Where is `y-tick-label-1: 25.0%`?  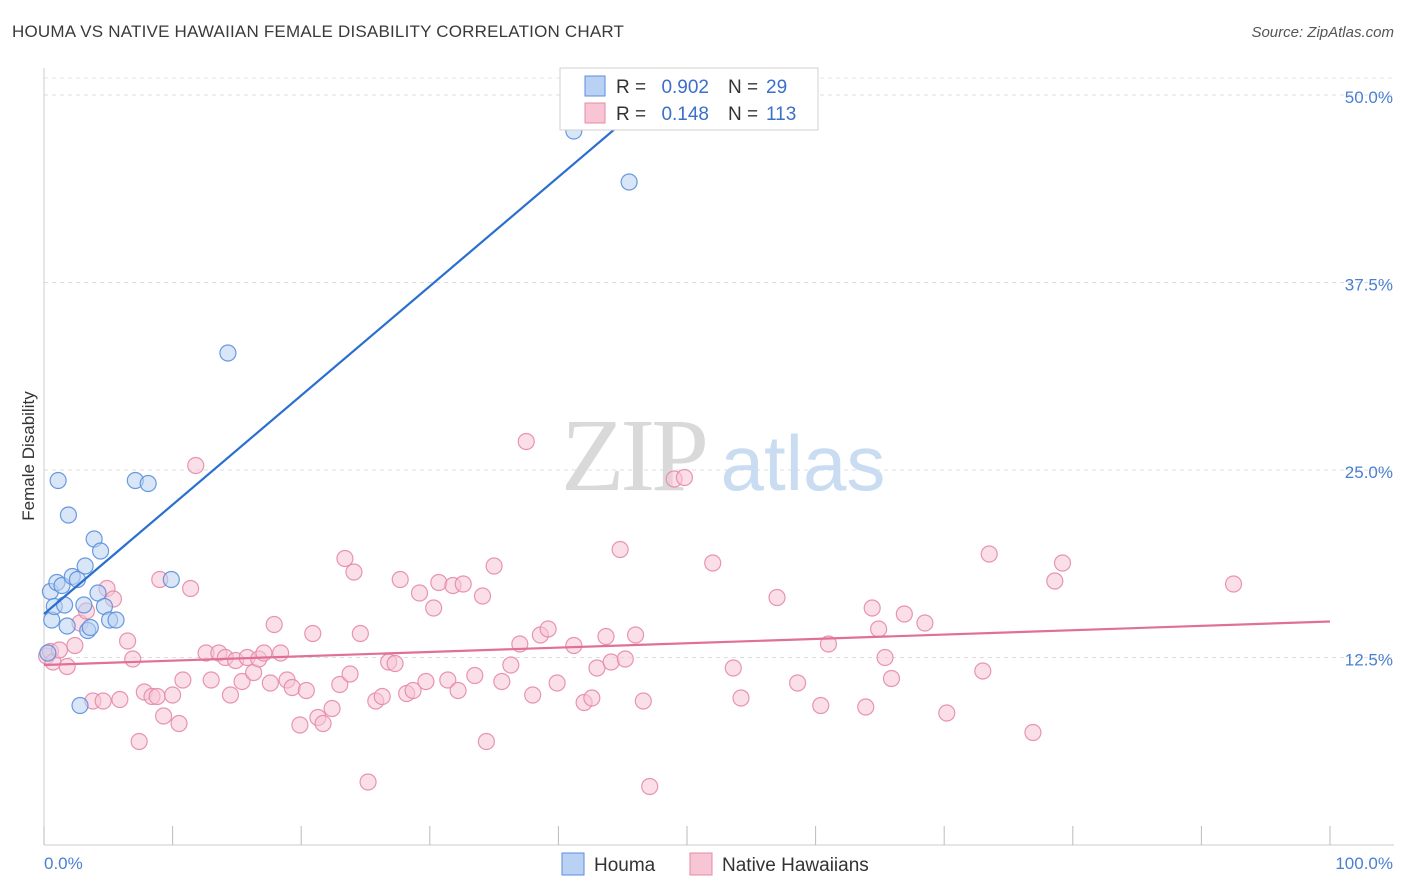 y-tick-label-1: 25.0% is located at coordinates (1369, 472).